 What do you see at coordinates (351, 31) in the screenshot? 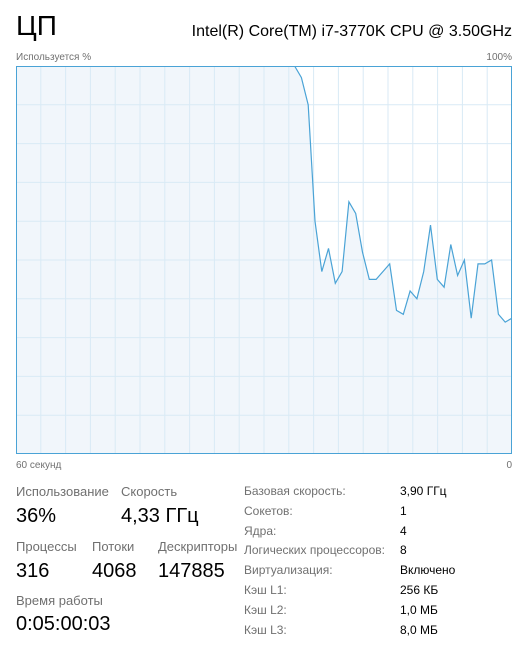
I see `cpu-model-name: Intel(R) Core(TM) i7-3770K CPU @ 3.50GHz` at bounding box center [351, 31].